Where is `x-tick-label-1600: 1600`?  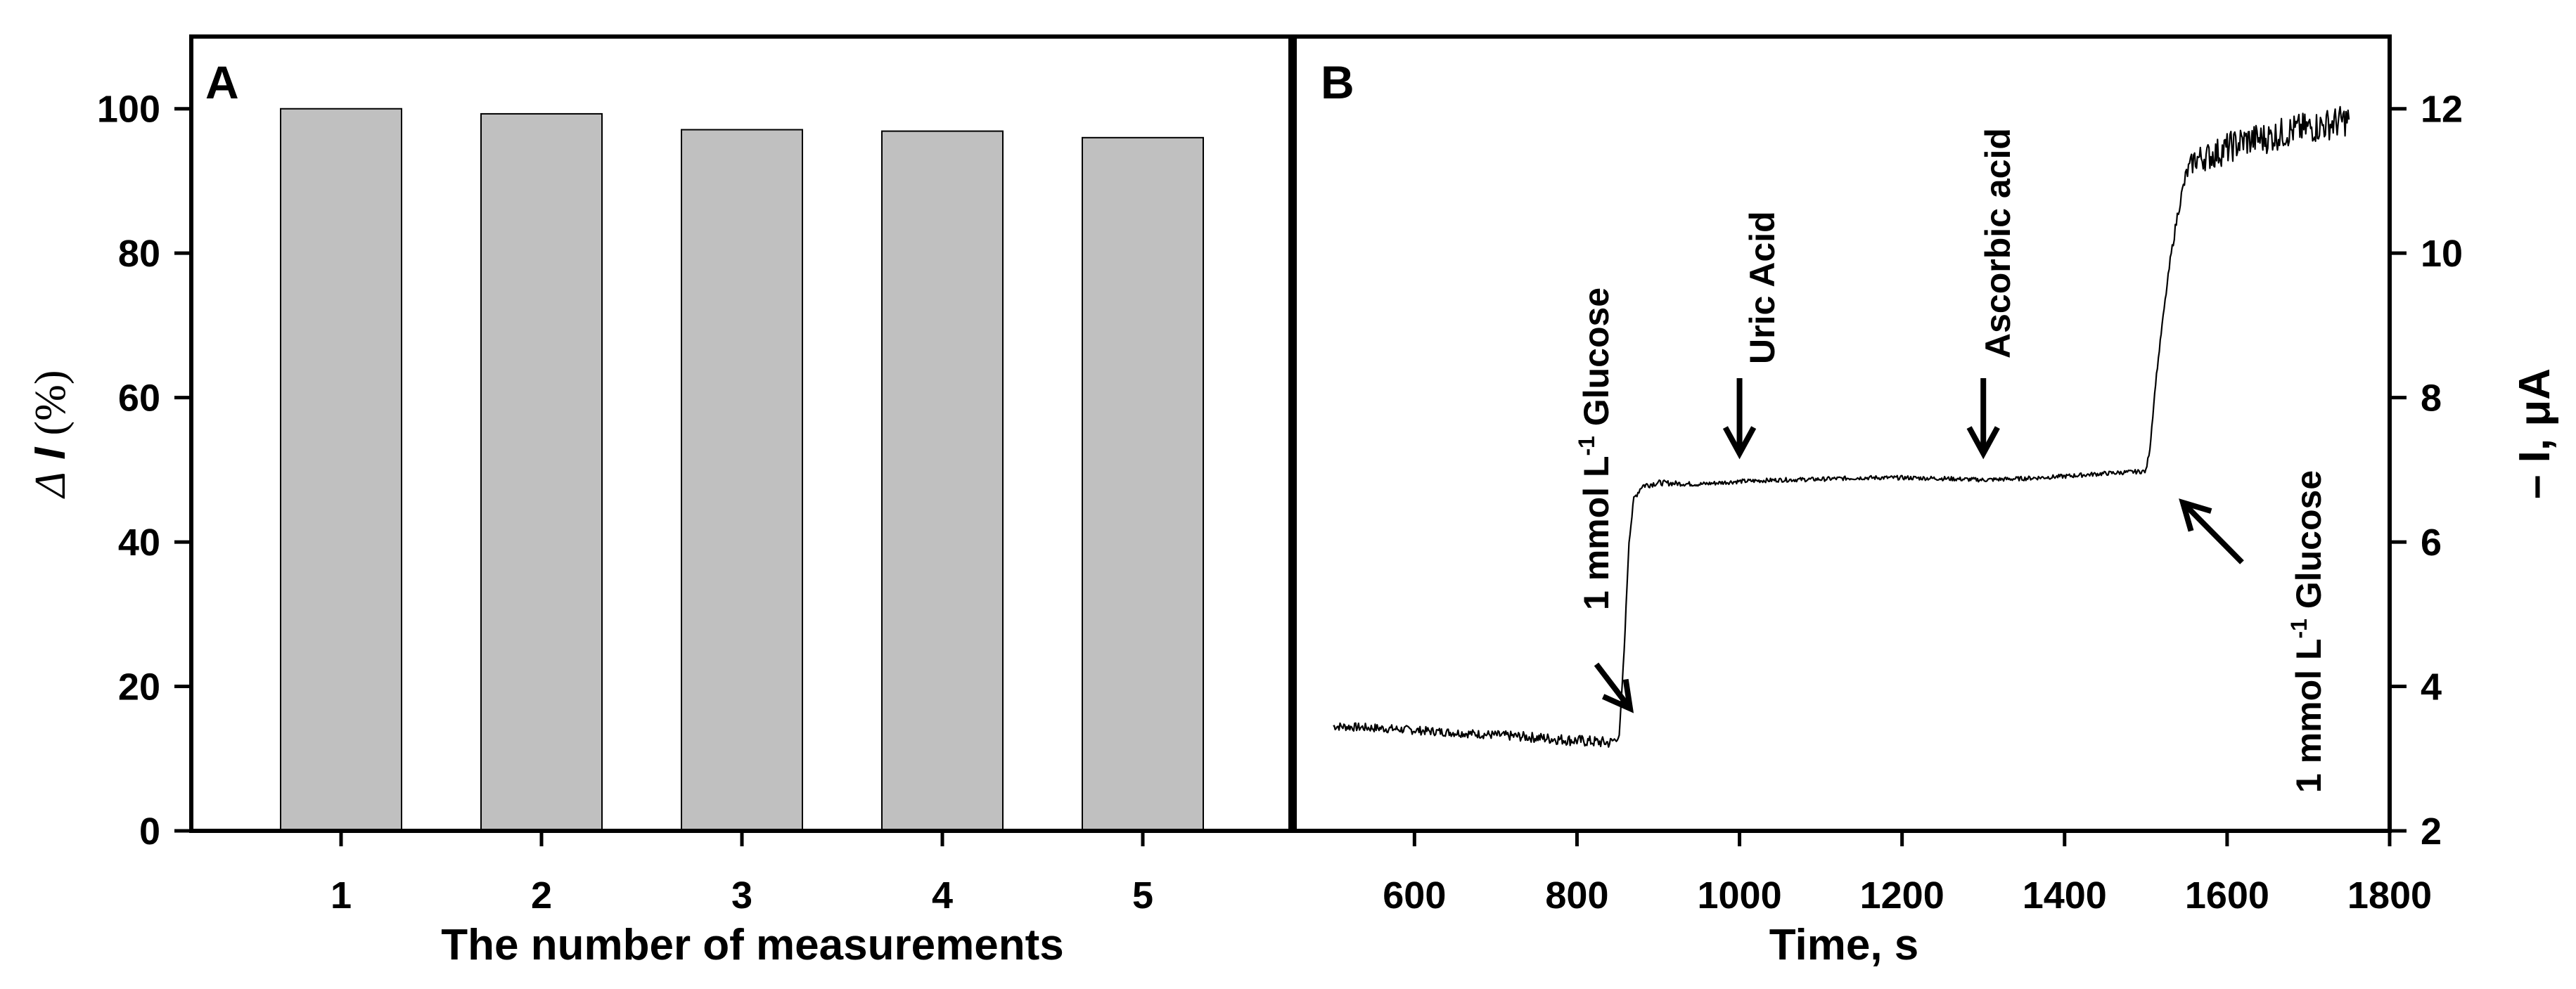 x-tick-label-1600: 1600 is located at coordinates (2227, 895).